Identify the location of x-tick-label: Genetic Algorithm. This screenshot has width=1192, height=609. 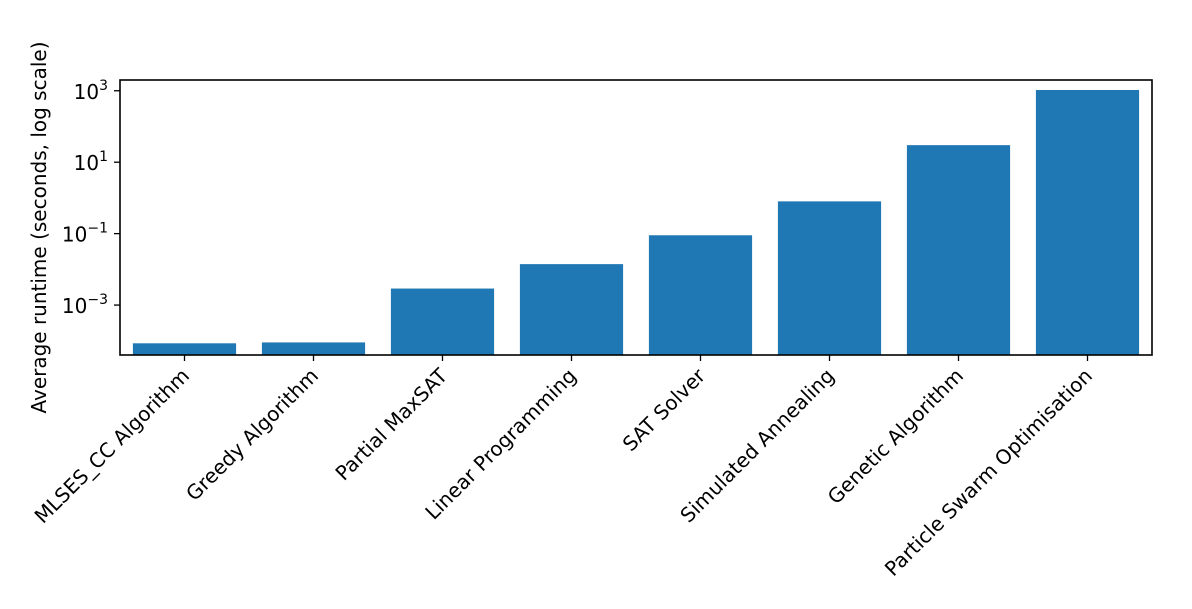
(895, 436).